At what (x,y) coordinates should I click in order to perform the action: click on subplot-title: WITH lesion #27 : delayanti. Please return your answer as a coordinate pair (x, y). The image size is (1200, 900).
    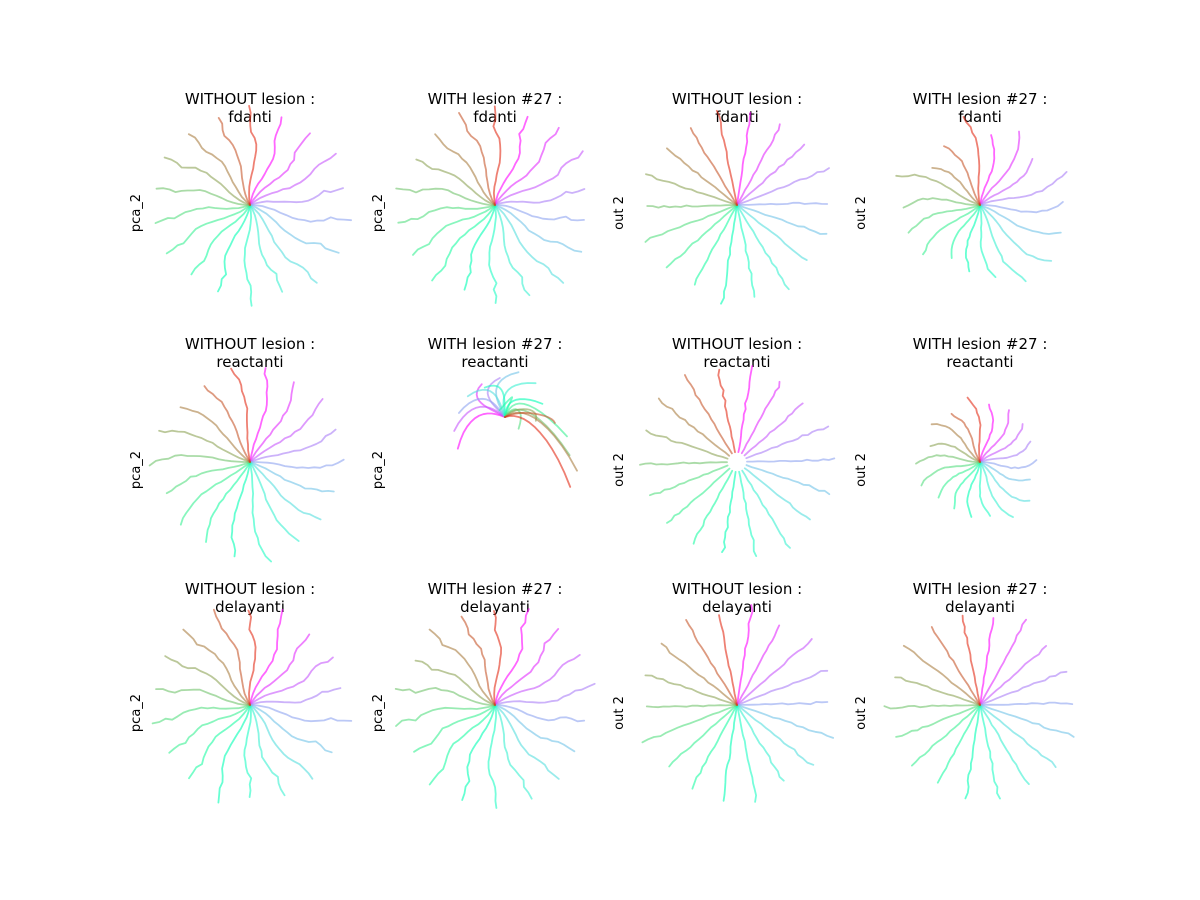
    Looking at the image, I should click on (980, 598).